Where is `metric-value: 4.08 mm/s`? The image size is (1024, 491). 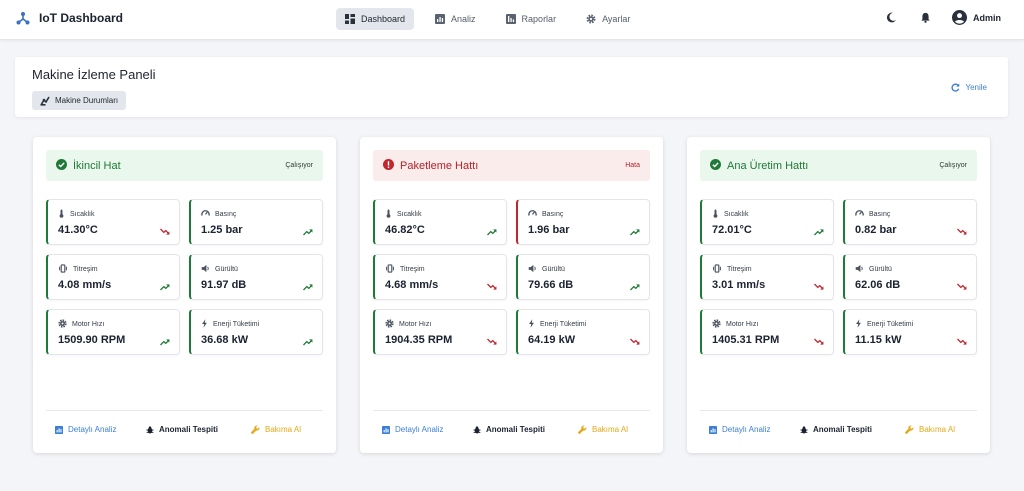 metric-value: 4.08 mm/s is located at coordinates (85, 285).